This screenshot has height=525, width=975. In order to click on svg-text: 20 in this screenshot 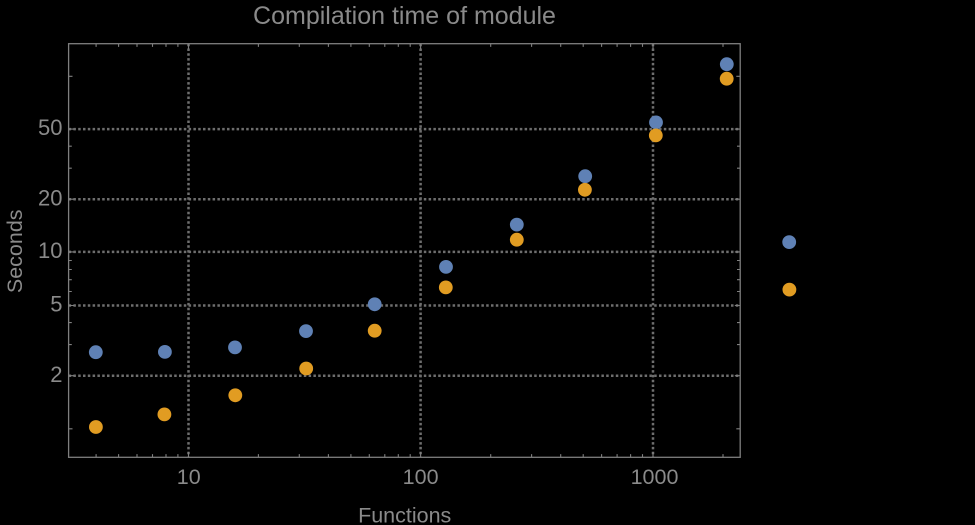, I will do `click(50, 197)`.